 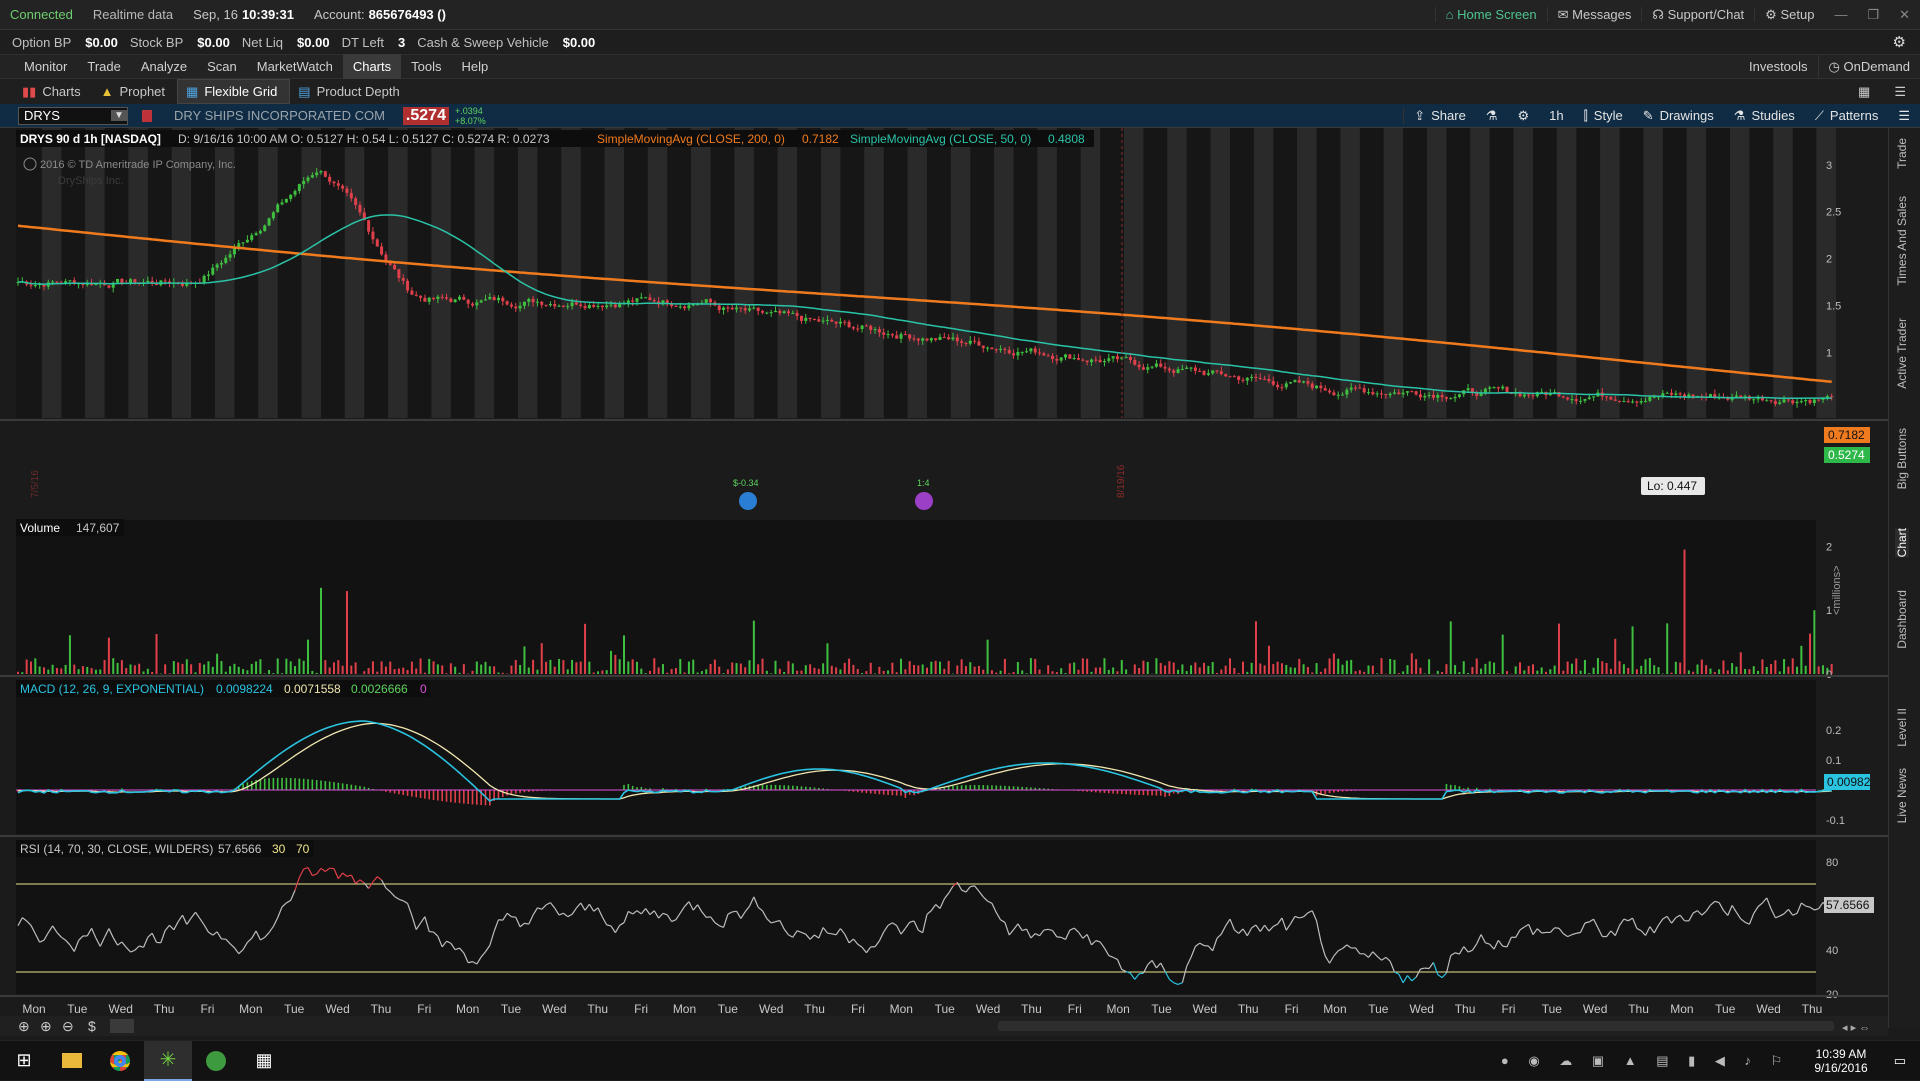 I want to click on taskbar-file-explorer, so click(x=72, y=1061).